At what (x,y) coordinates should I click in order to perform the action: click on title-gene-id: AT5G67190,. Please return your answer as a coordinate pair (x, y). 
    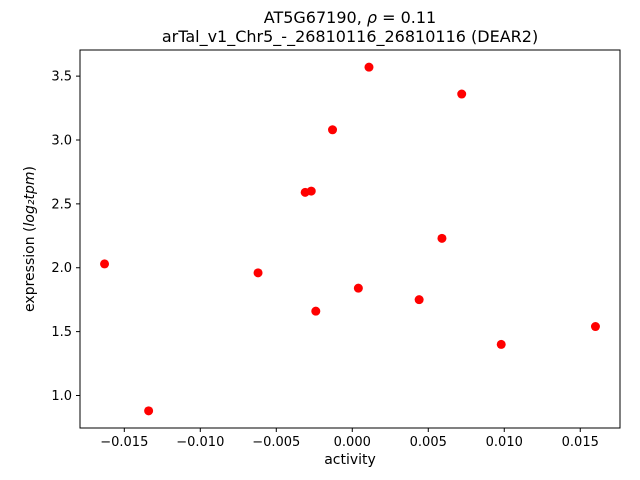
    Looking at the image, I should click on (315, 17).